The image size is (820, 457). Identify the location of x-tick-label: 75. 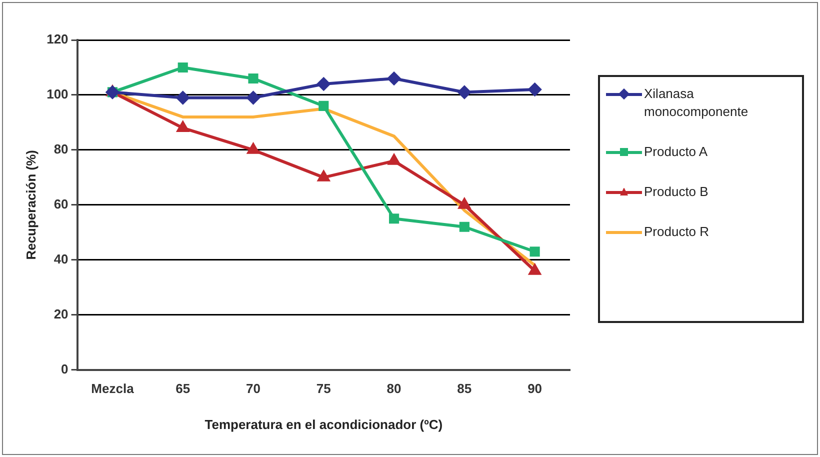
(323, 388).